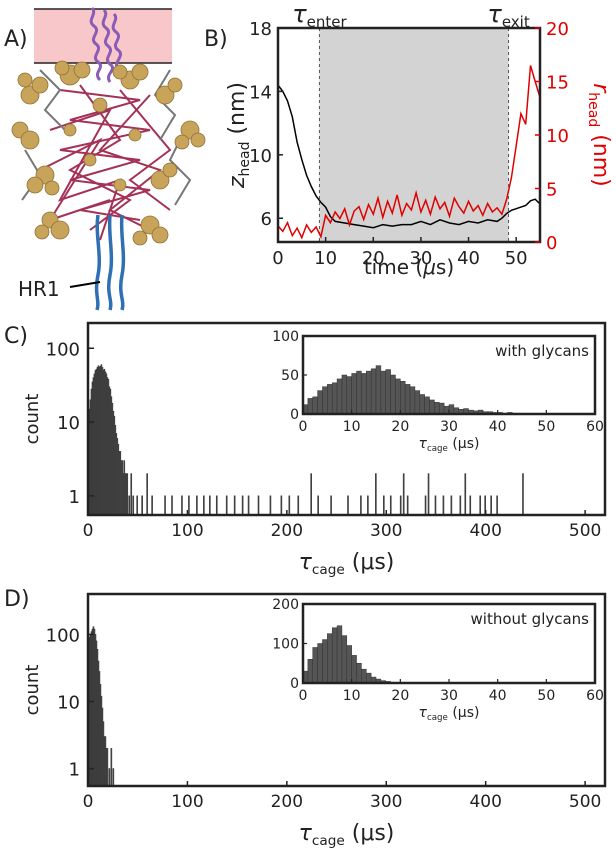 Image resolution: width=616 pixels, height=850 pixels. I want to click on y-right-tick-label: 0, so click(551, 243).